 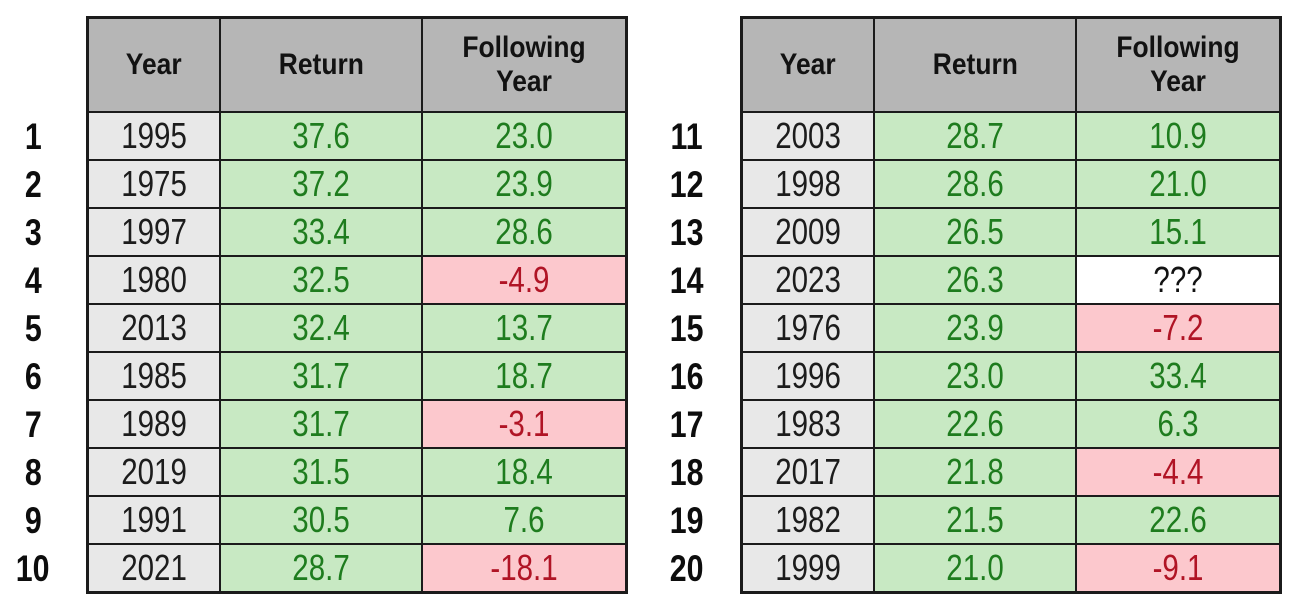 I want to click on cell-following-year-label: 6.3, so click(x=1178, y=423).